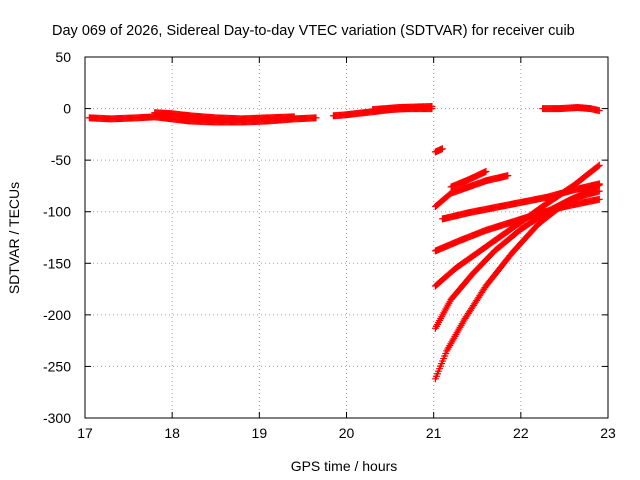 The width and height of the screenshot is (640, 480). Describe the element at coordinates (260, 433) in the screenshot. I see `x-tick-label: 19` at that location.